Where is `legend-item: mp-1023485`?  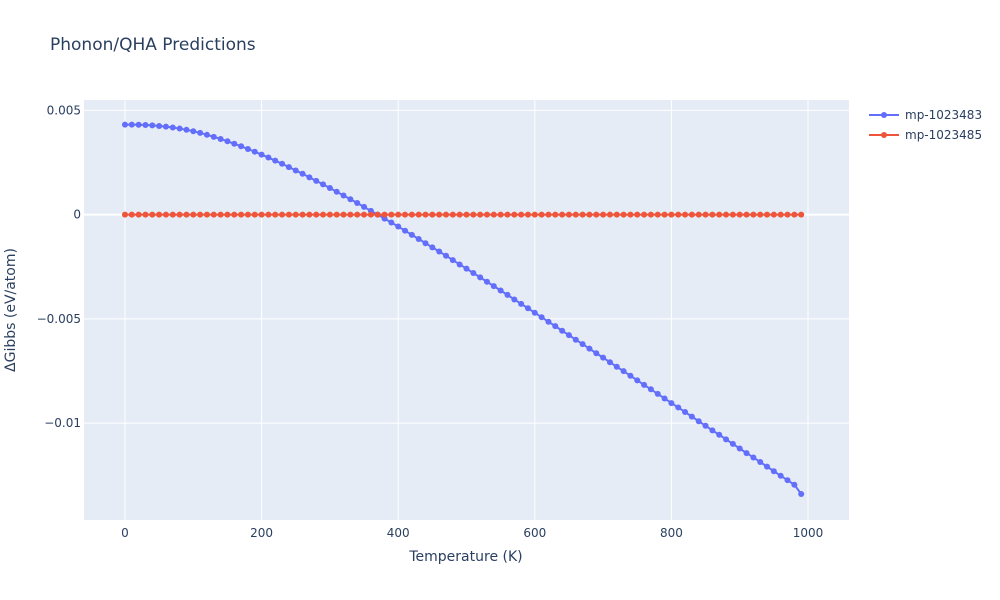
legend-item: mp-1023485 is located at coordinates (925, 135).